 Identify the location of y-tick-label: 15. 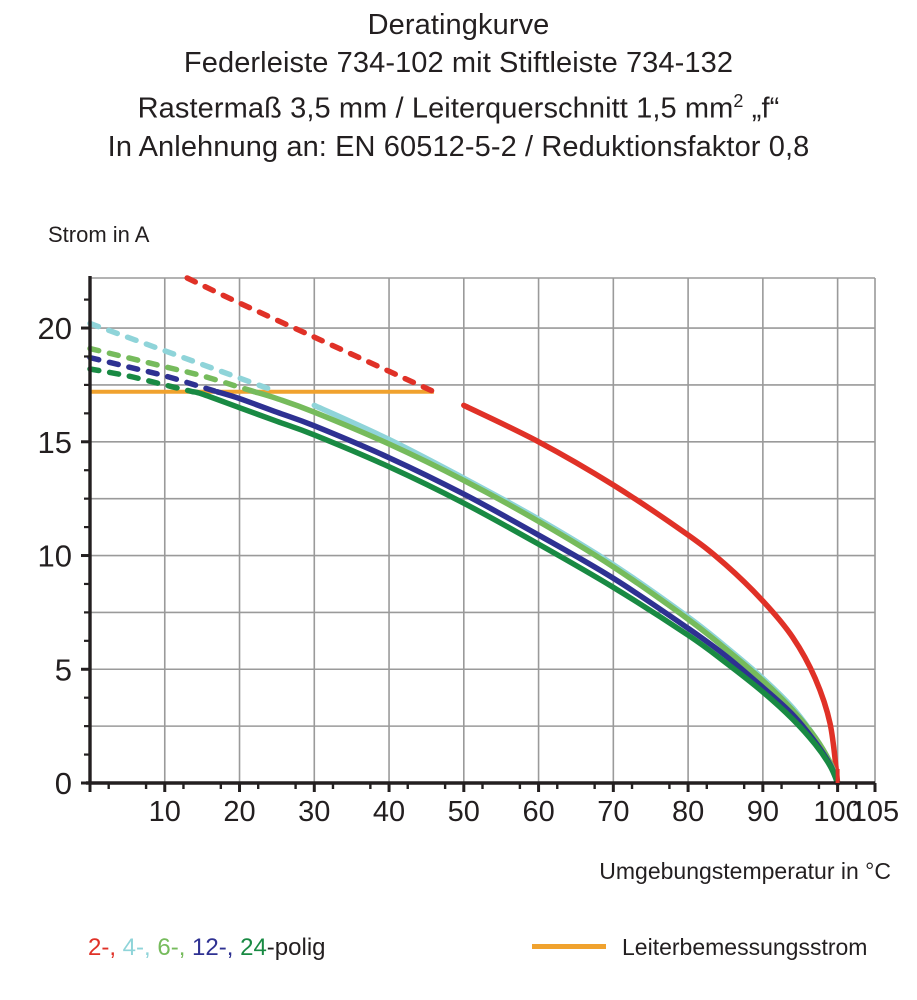
(55, 442).